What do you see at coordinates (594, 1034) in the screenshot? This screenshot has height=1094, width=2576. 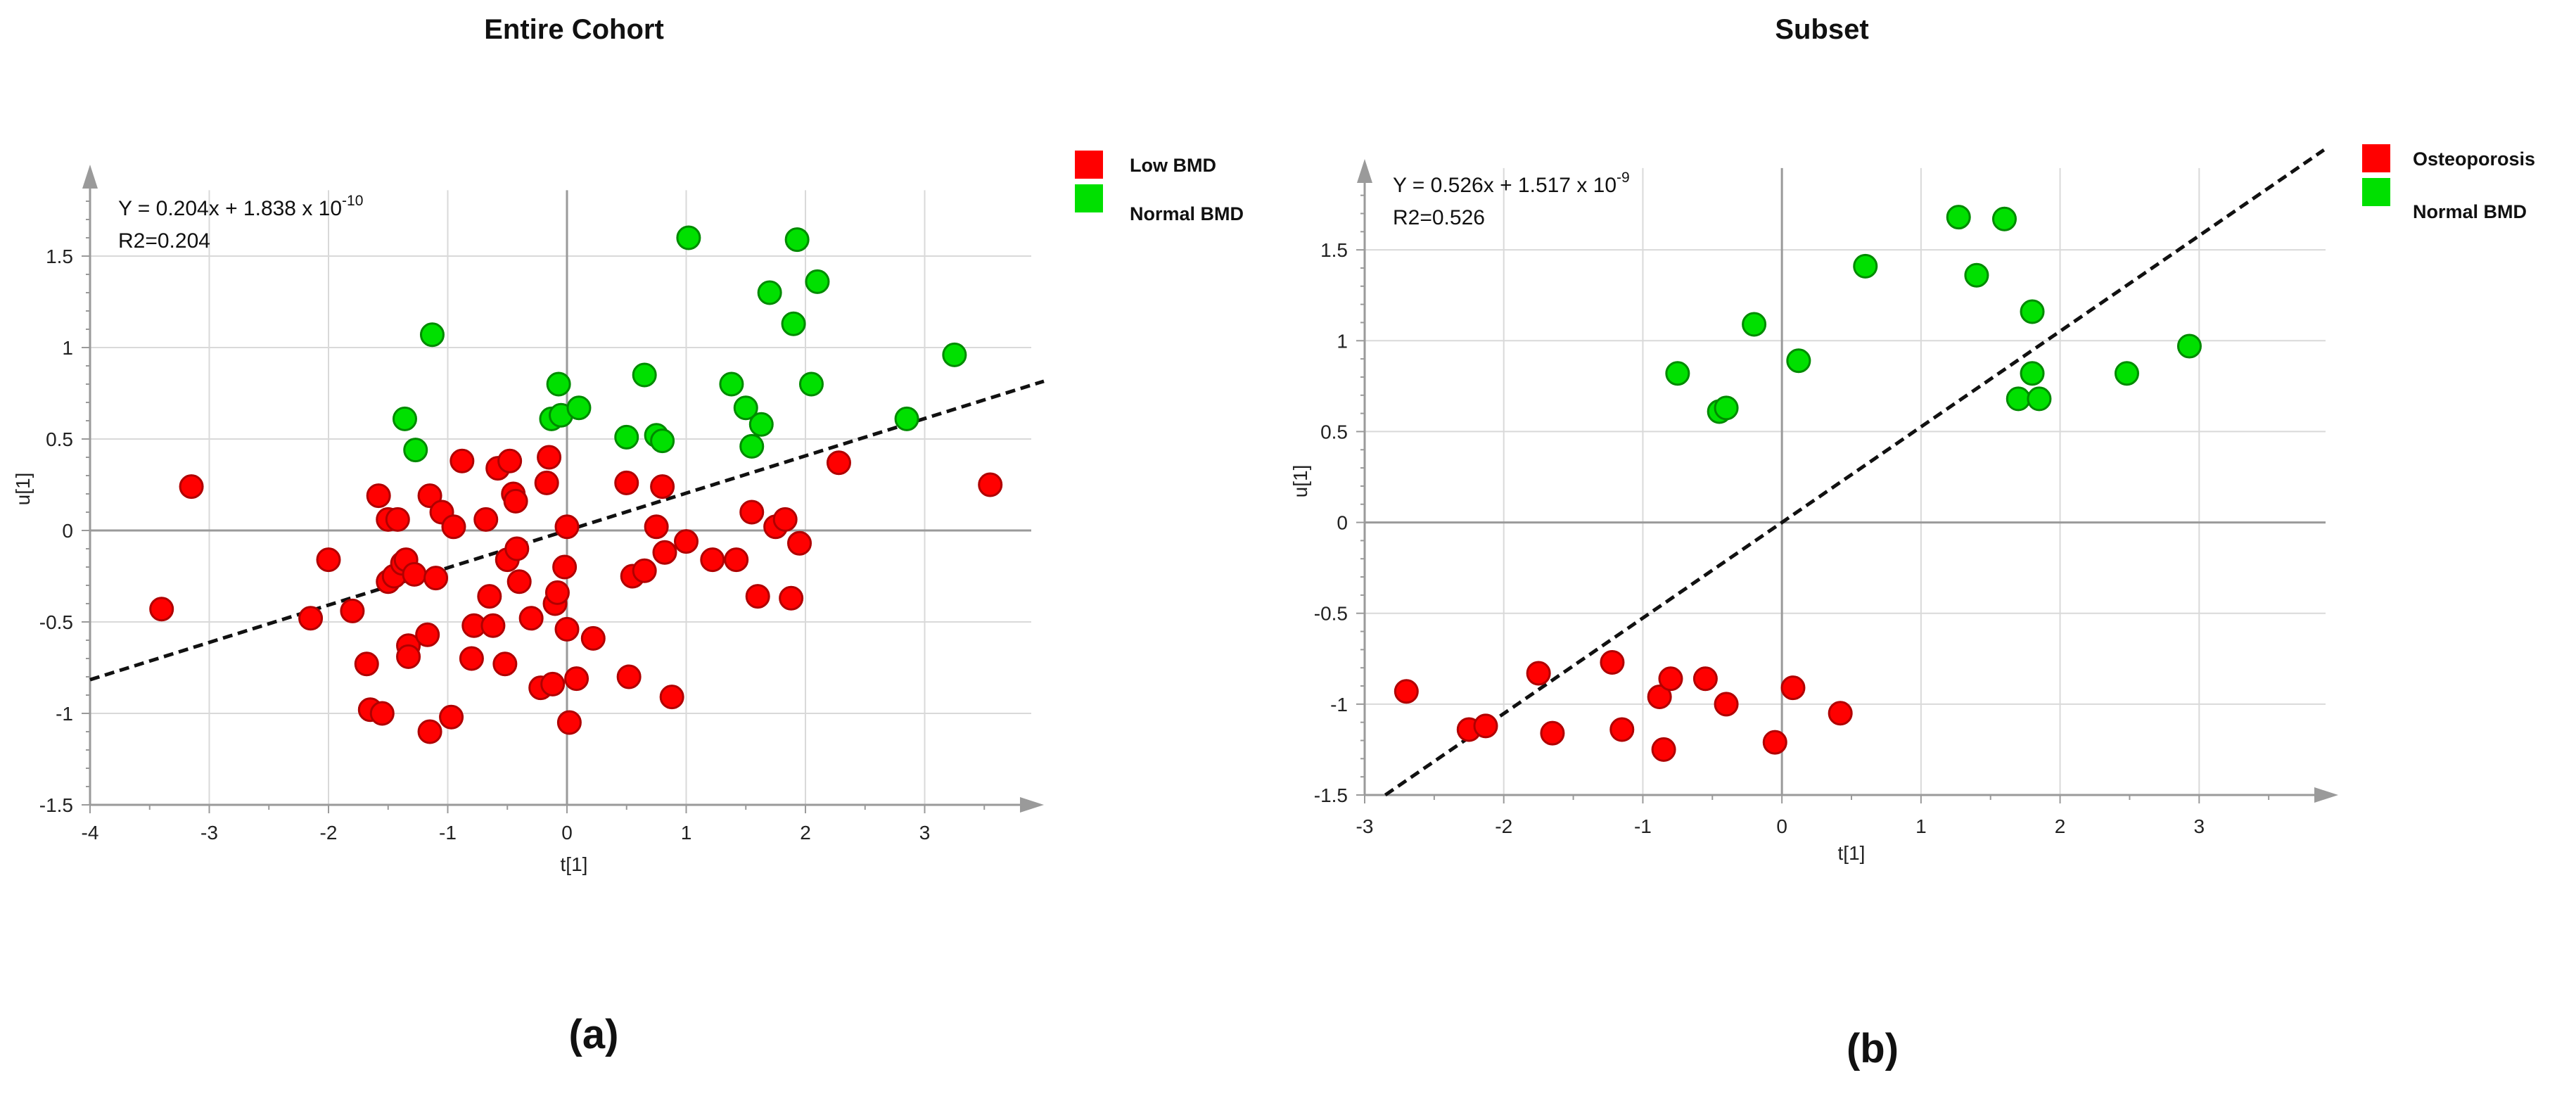 I see `panel-label-a: (a)` at bounding box center [594, 1034].